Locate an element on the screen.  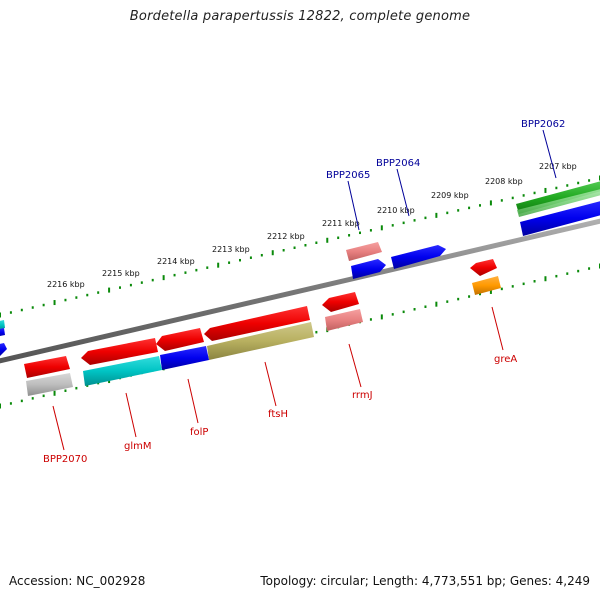
gene-label: folP is located at coordinates (199, 432).